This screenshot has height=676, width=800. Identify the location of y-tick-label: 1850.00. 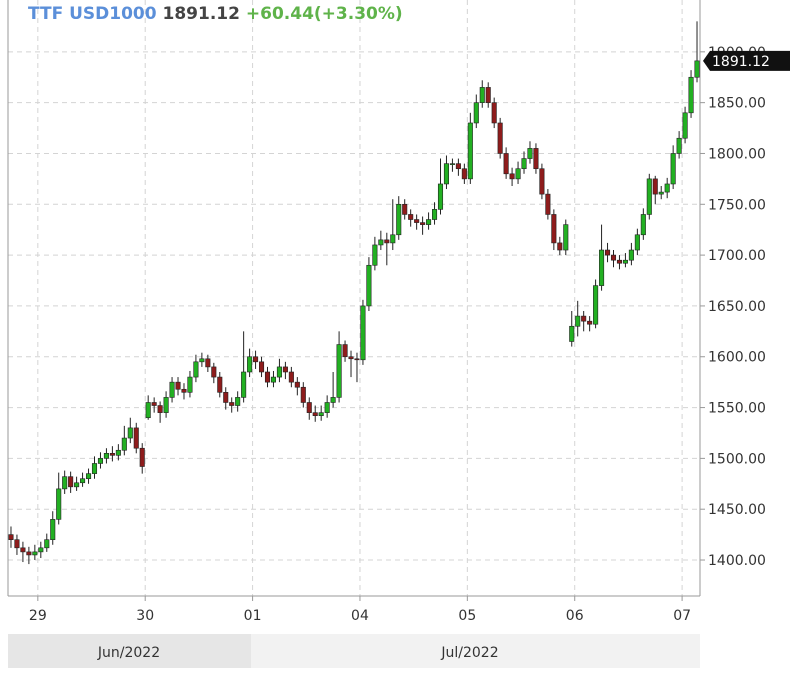
(737, 104).